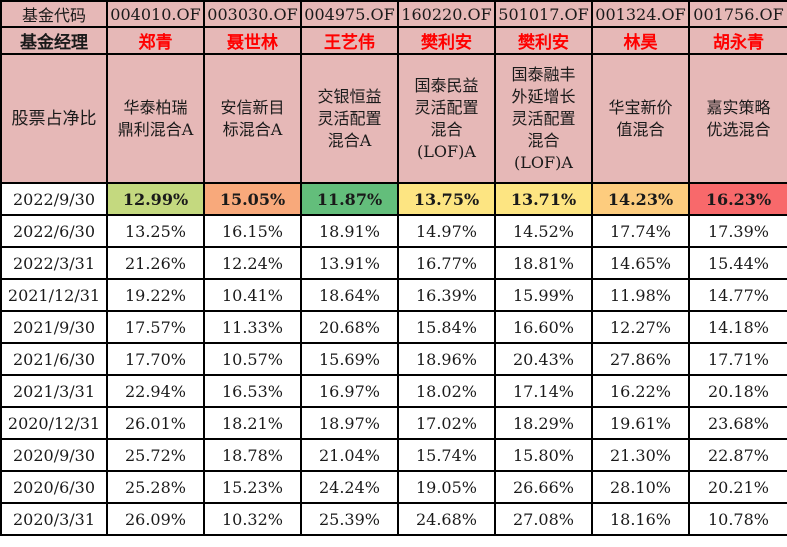  Describe the element at coordinates (640, 231) in the screenshot. I see `value-cell: 17.74%` at that location.